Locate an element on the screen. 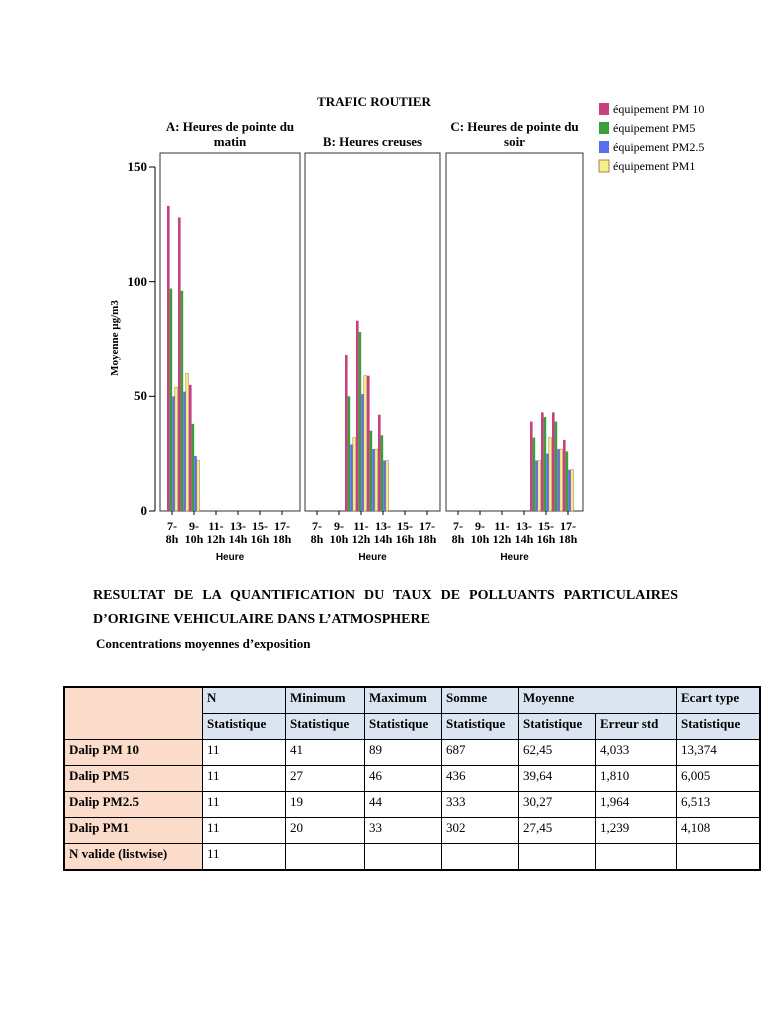 This screenshot has height=1024, width=768. table-cell: 333 is located at coordinates (480, 804).